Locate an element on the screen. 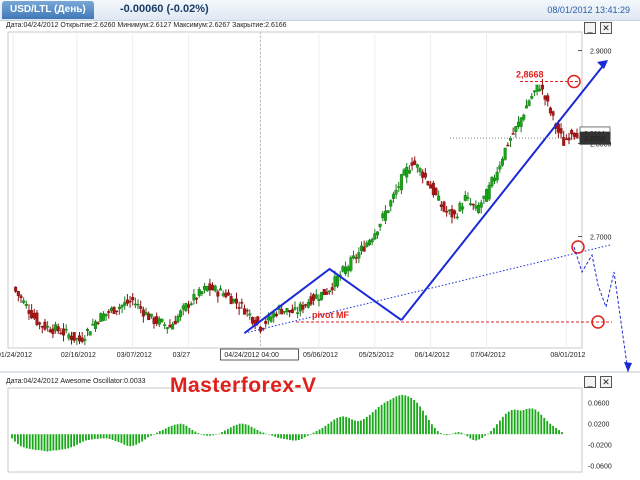  symbol-tab: USD/LTL (День) is located at coordinates (48, 10).